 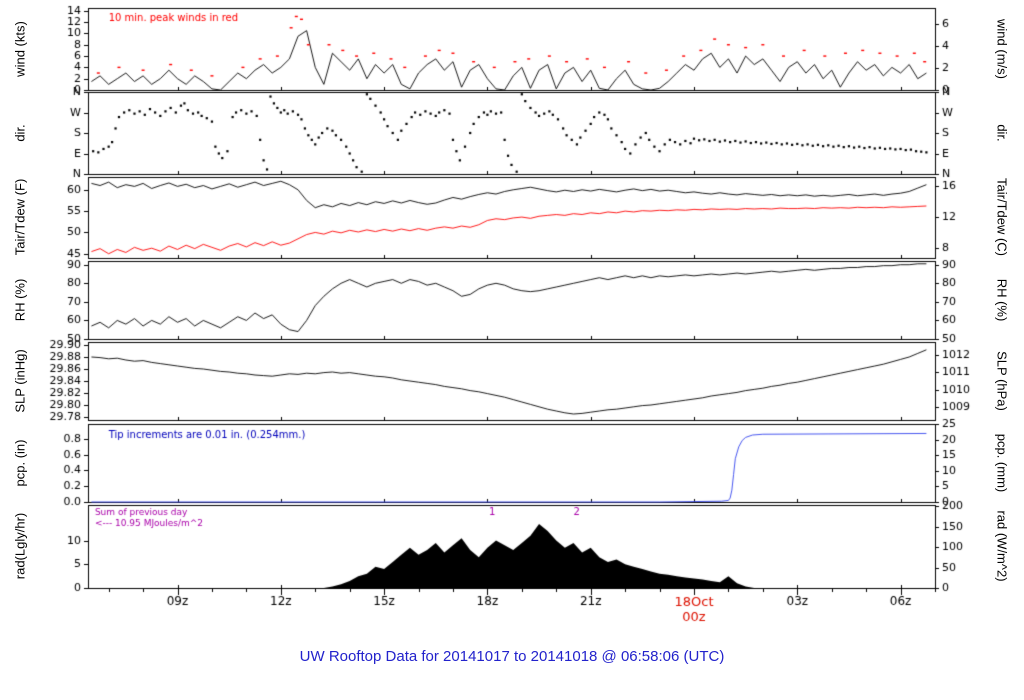 What do you see at coordinates (20, 49) in the screenshot?
I see `axis-label-wind-kts: wind (kts)` at bounding box center [20, 49].